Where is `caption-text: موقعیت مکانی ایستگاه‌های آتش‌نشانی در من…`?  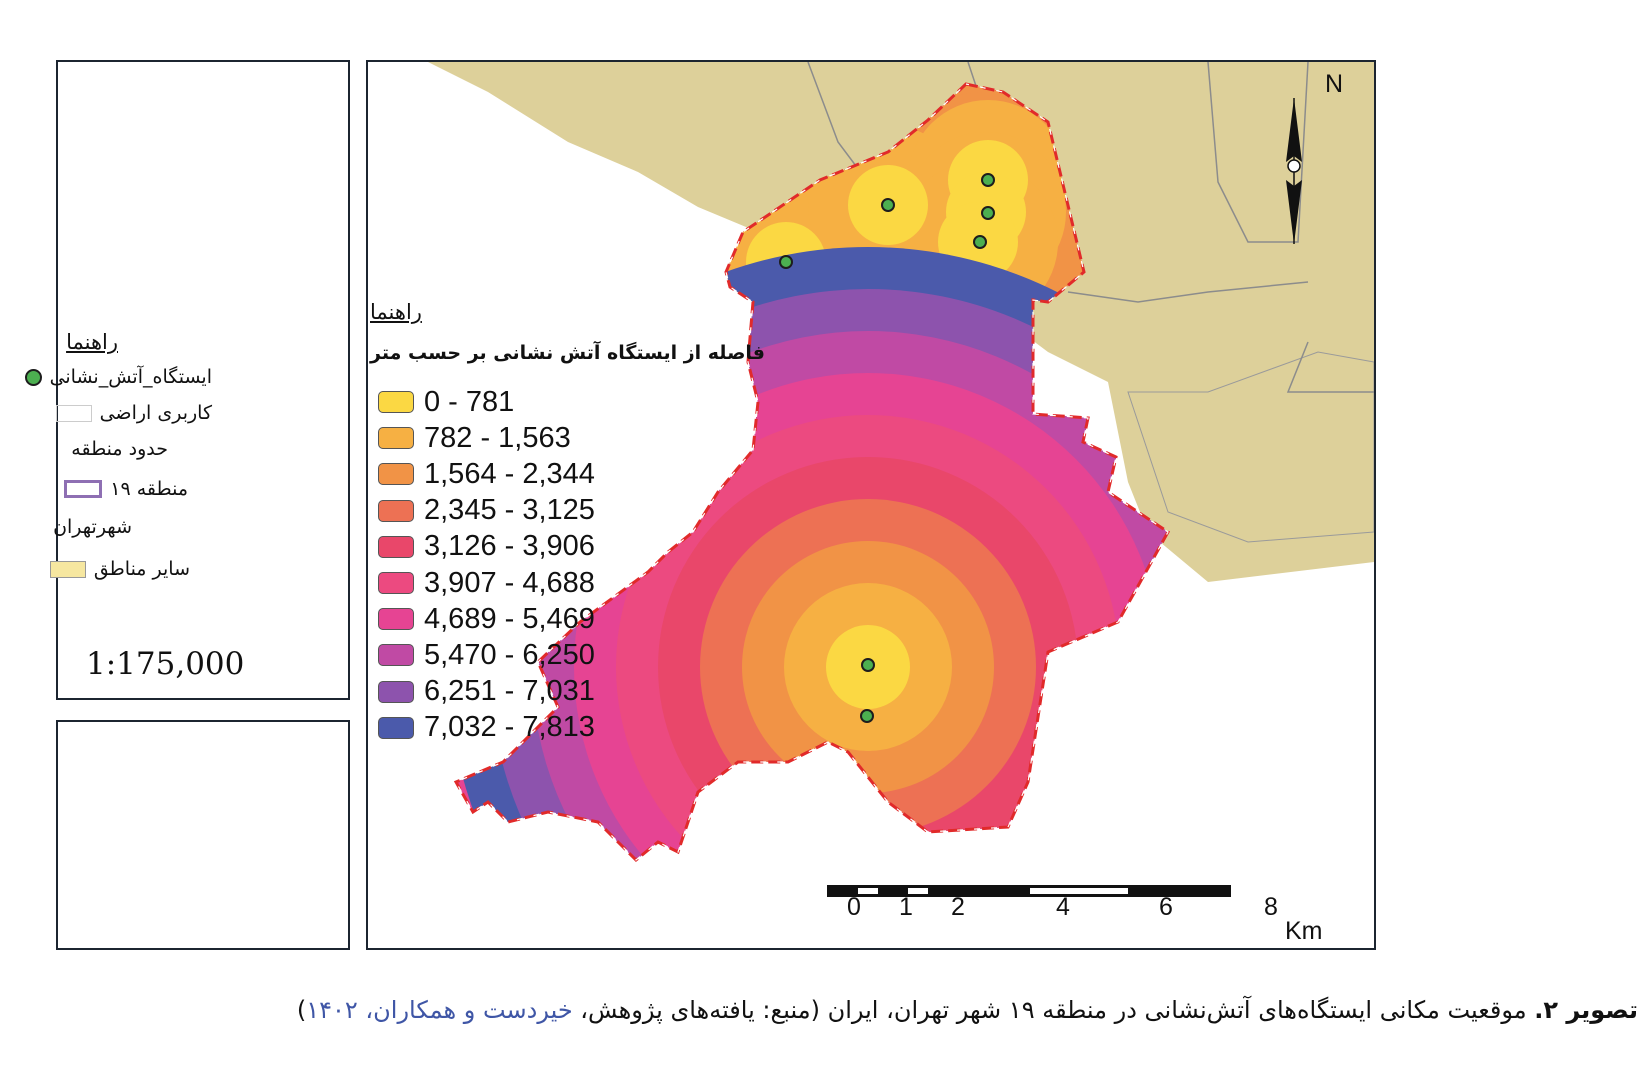
caption-text: موقعیت مکانی ایستگاه‌های آتش‌نشانی در من… is located at coordinates (1053, 1010).